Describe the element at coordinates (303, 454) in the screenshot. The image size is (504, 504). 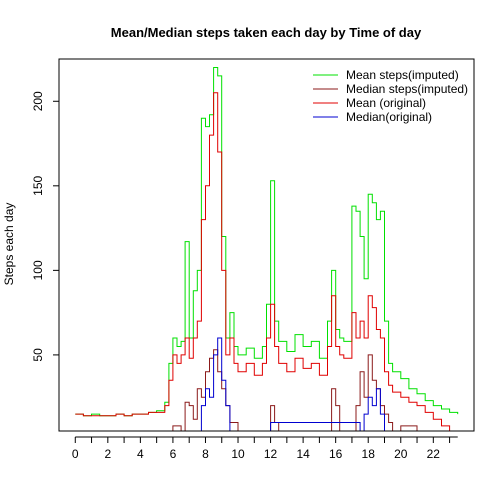
I see `x-tick-label: 14` at that location.